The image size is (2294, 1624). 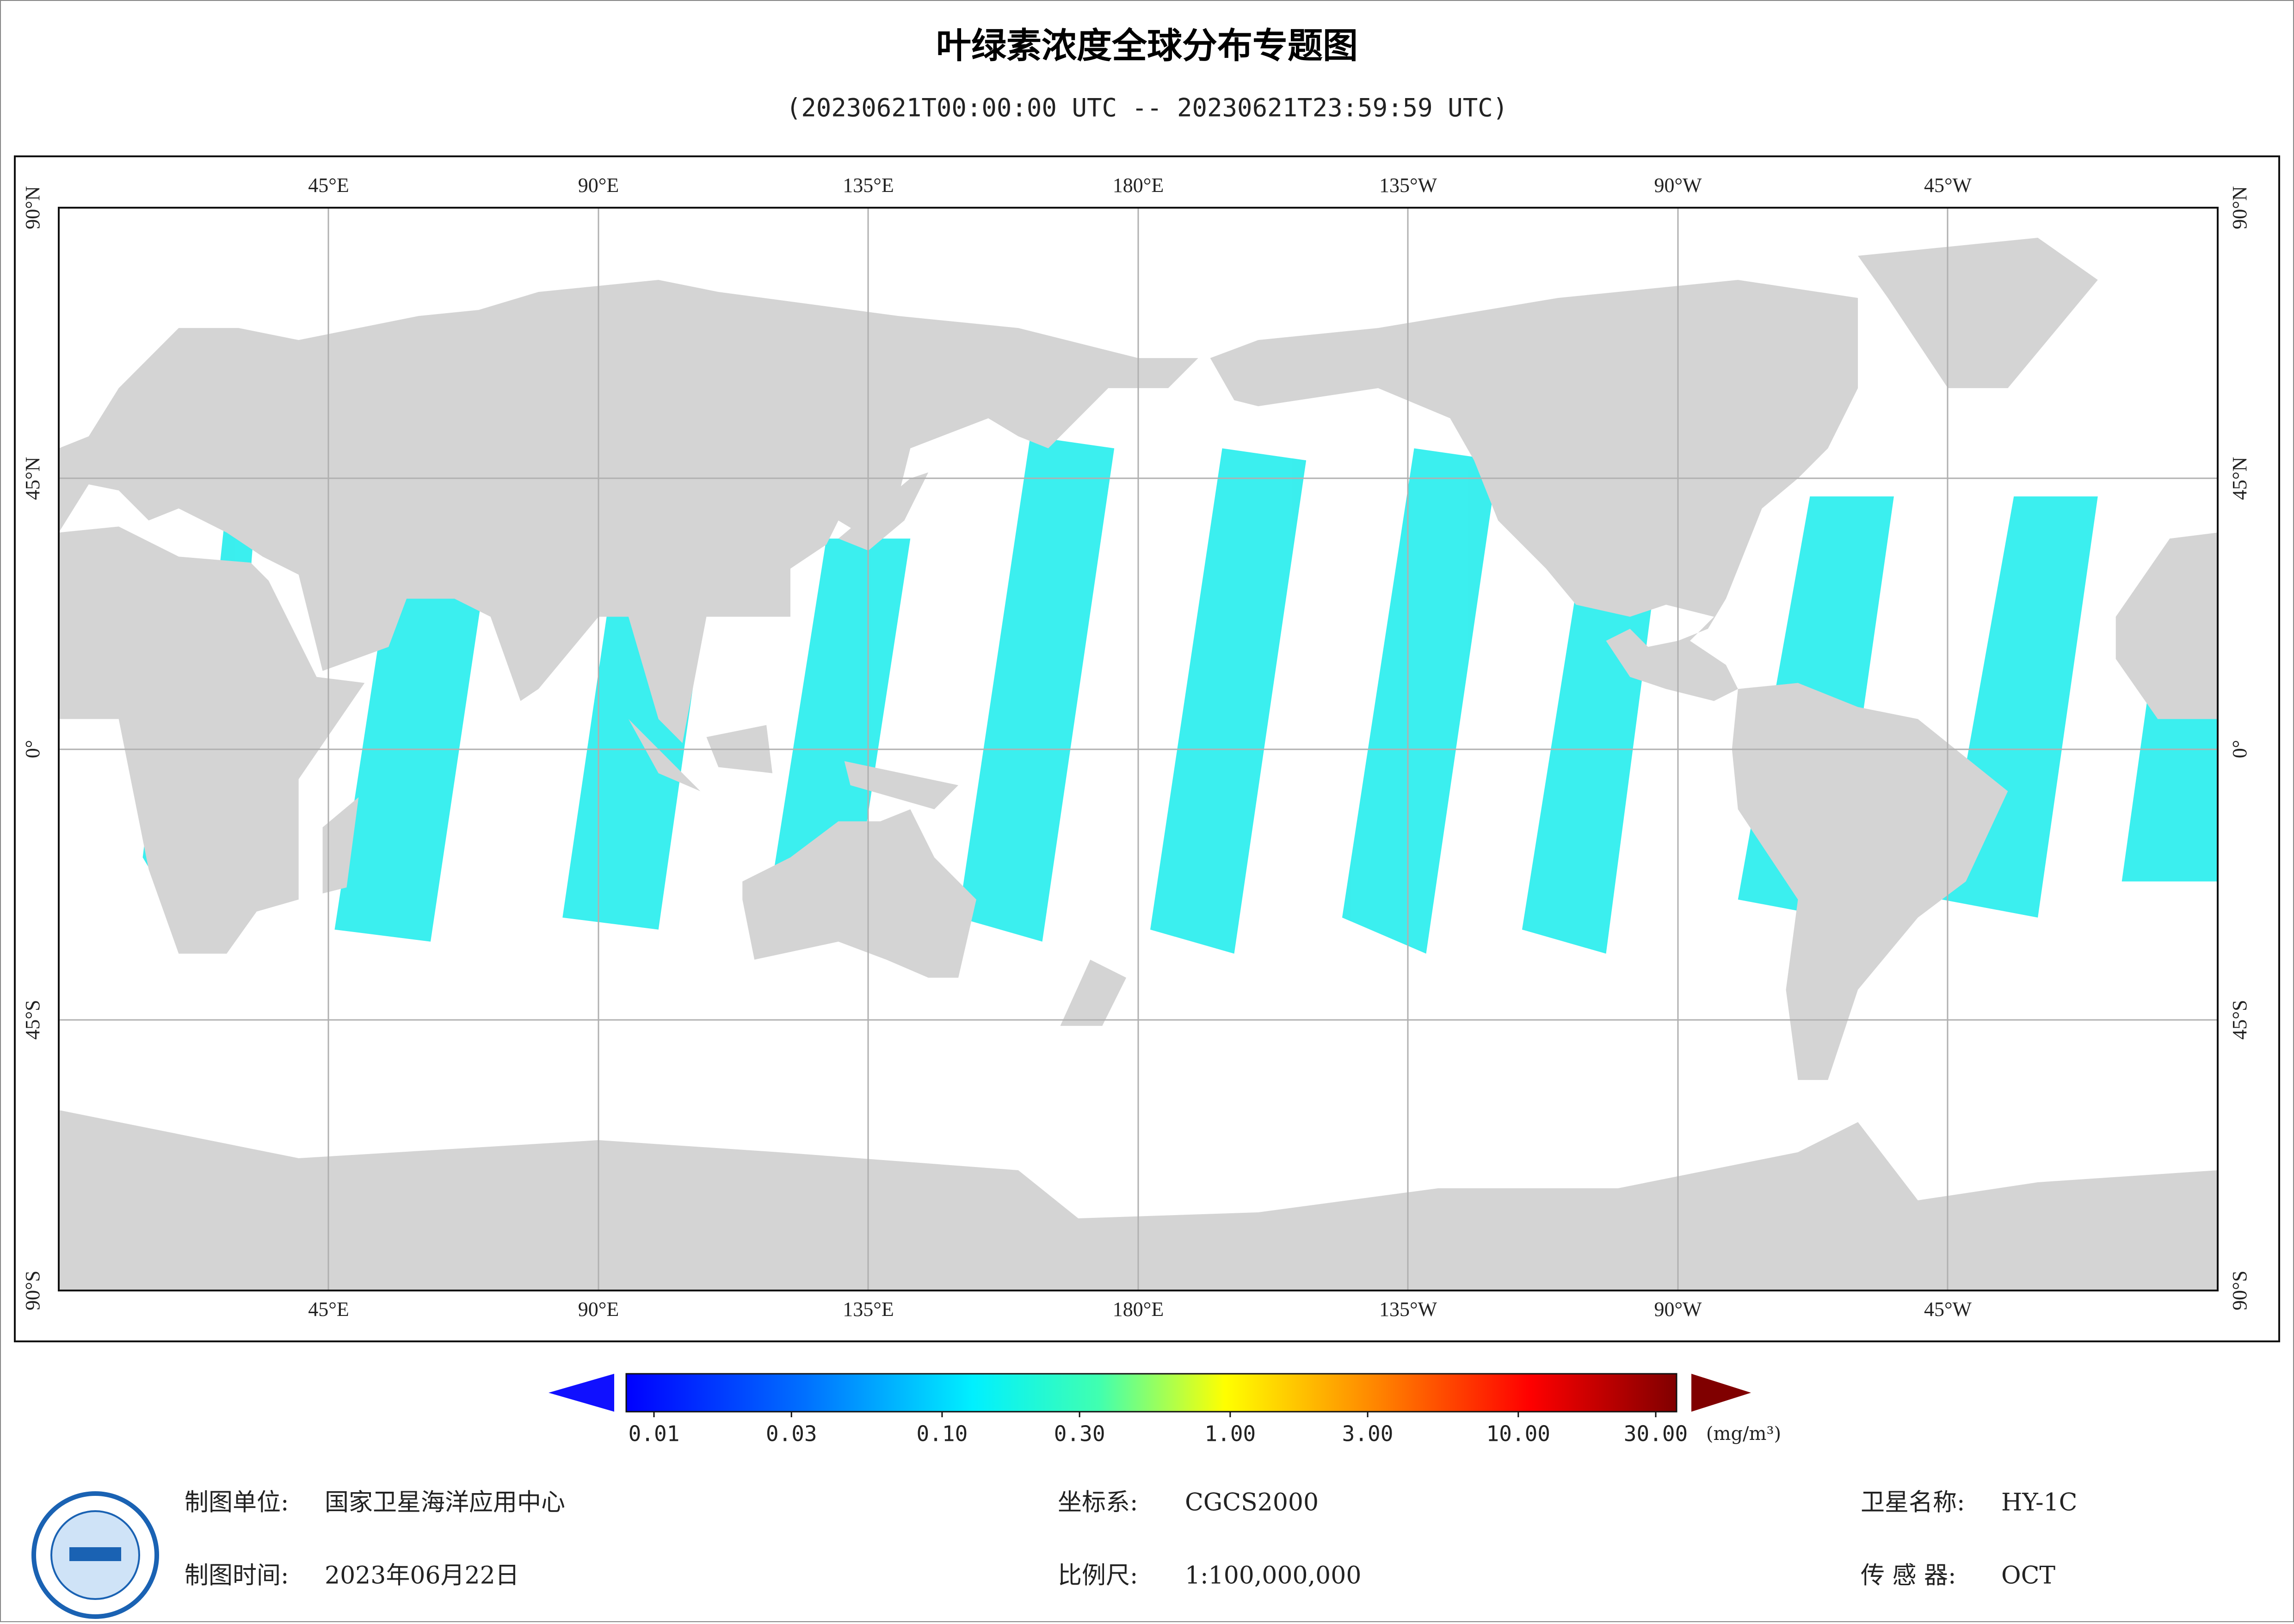 I want to click on footer-value: 国家卫星海洋应用中心, so click(x=445, y=1503).